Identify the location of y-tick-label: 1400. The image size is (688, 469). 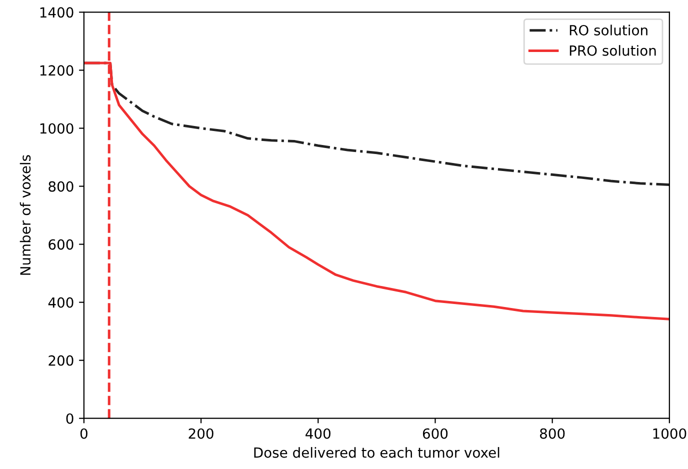
(57, 12).